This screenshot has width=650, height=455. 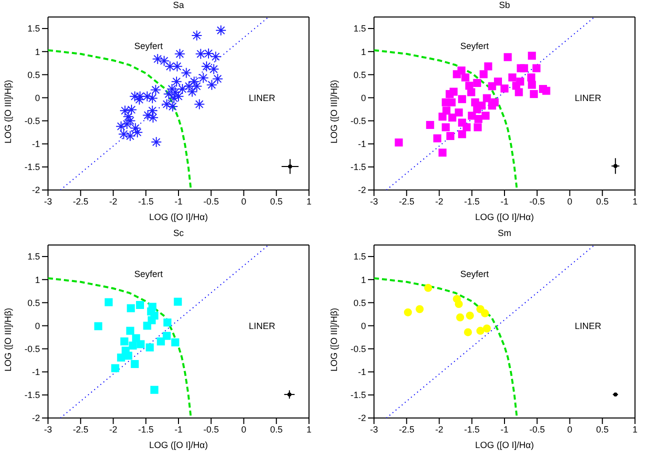 I want to click on x-axis-title: LOG ([O I]/Hα), so click(x=504, y=445).